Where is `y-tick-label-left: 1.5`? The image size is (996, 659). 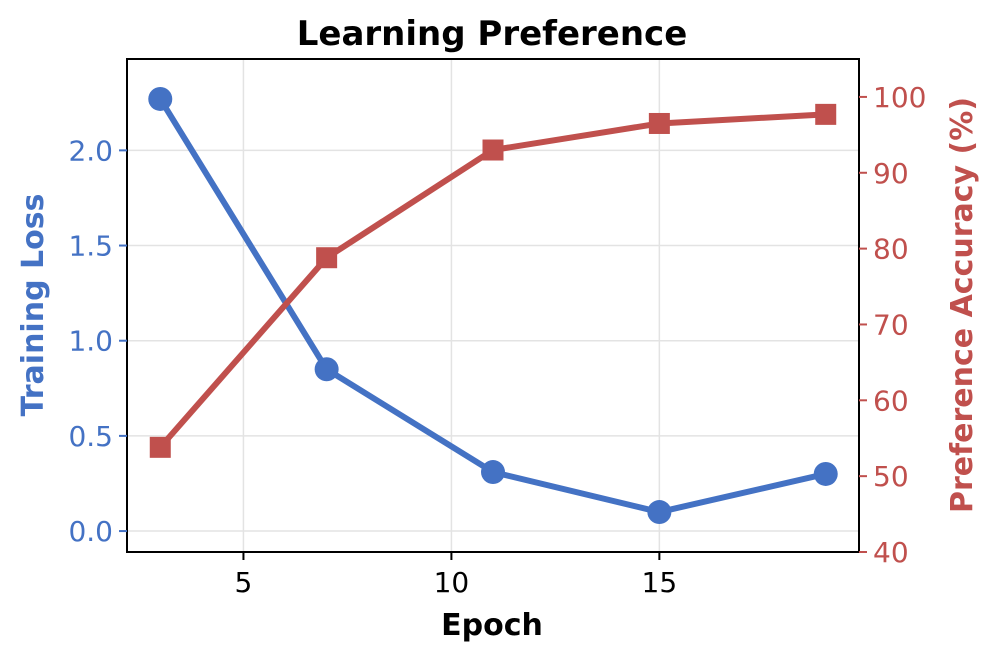
y-tick-label-left: 1.5 is located at coordinates (90, 246).